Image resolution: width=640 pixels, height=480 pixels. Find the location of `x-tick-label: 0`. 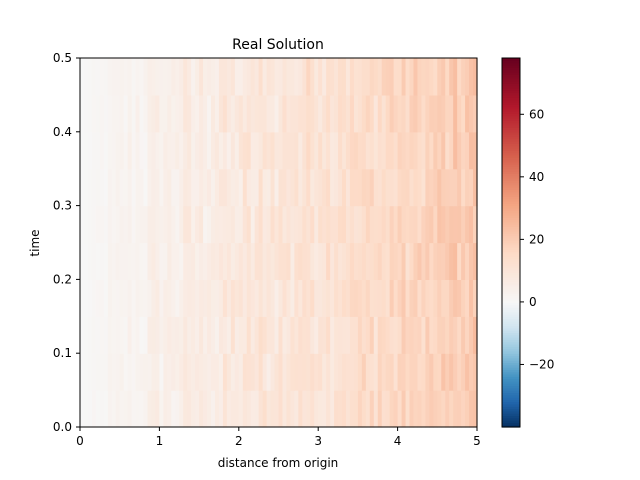

x-tick-label: 0 is located at coordinates (80, 441).